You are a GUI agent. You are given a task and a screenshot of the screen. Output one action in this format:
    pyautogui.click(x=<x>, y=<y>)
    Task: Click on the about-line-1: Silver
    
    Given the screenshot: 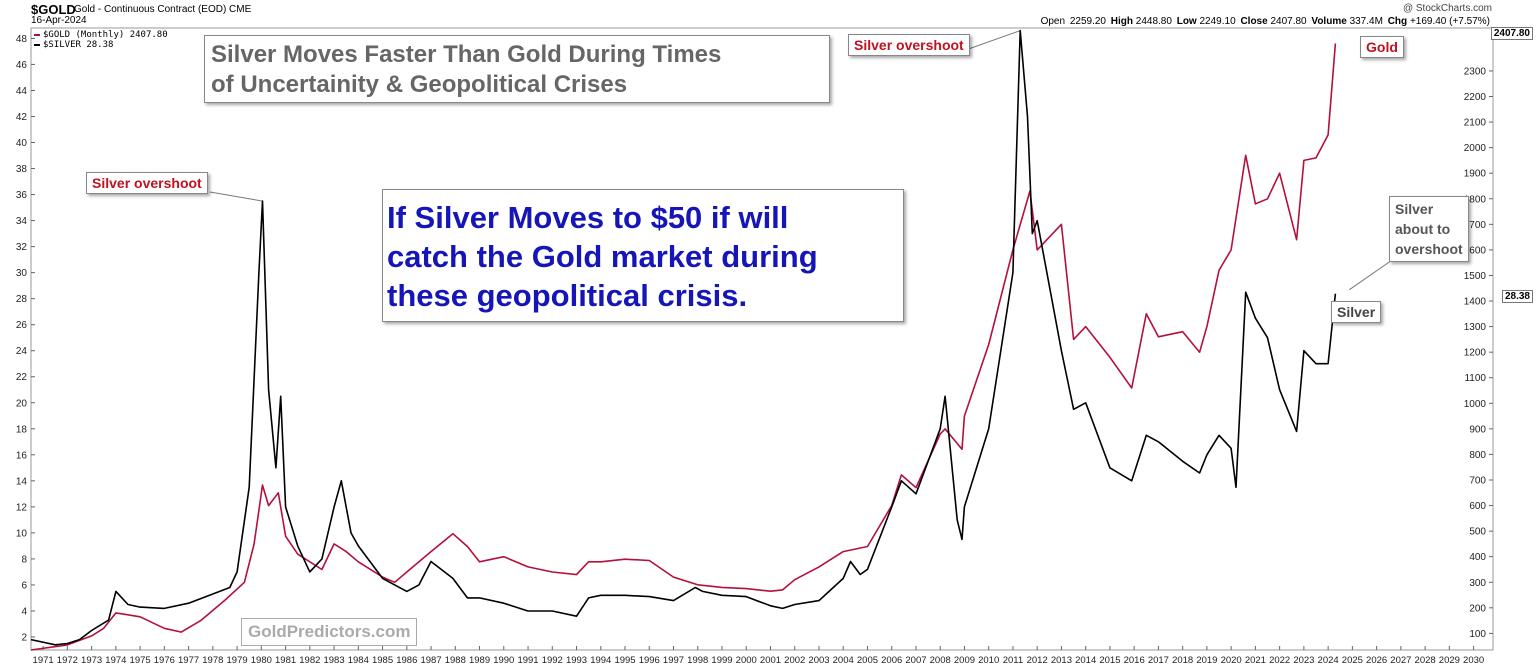 What is the action you would take?
    pyautogui.click(x=1414, y=209)
    